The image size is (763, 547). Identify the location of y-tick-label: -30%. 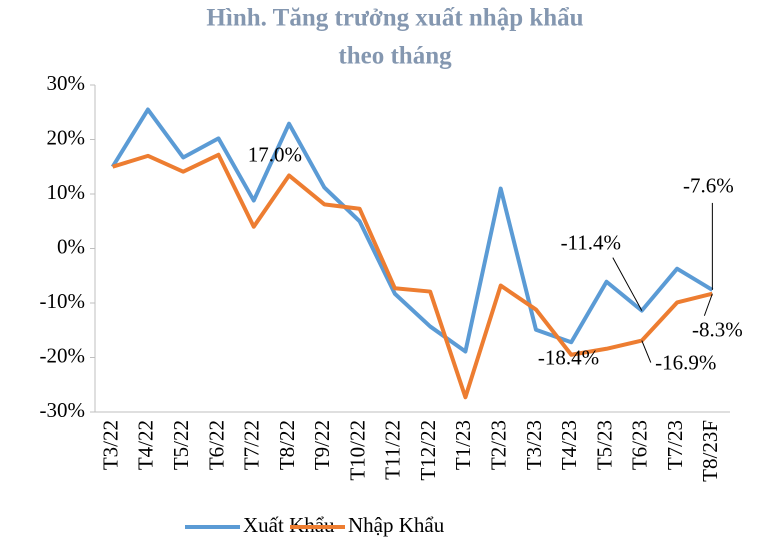
(63, 410).